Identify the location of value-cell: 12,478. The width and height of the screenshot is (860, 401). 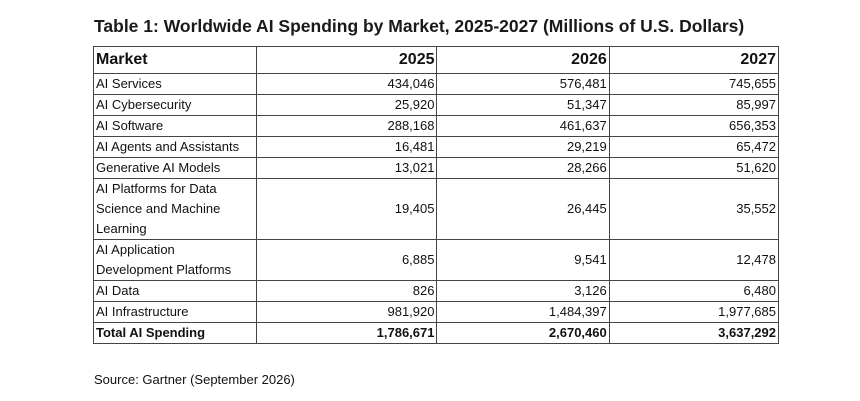
(694, 260).